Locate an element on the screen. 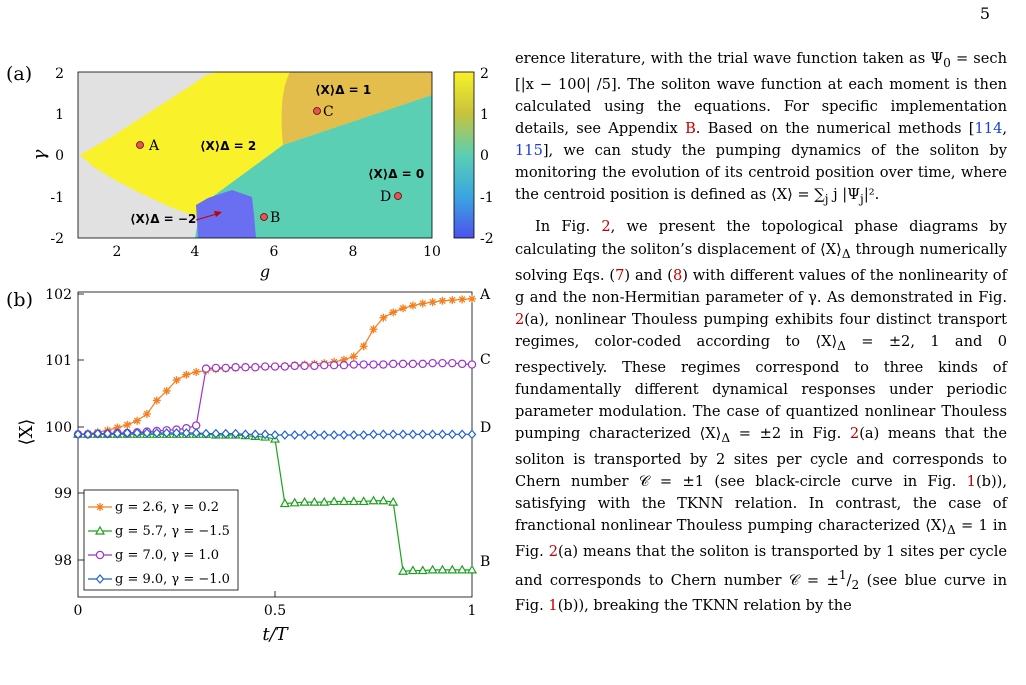 The width and height of the screenshot is (1026, 685). p2-text-8: = ±2 in Fig. is located at coordinates (790, 434).